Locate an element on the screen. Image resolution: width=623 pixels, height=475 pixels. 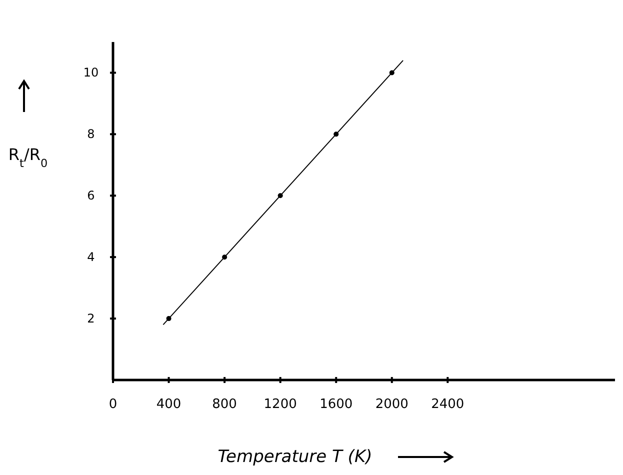
x-tick-label: 2400 is located at coordinates (447, 404).